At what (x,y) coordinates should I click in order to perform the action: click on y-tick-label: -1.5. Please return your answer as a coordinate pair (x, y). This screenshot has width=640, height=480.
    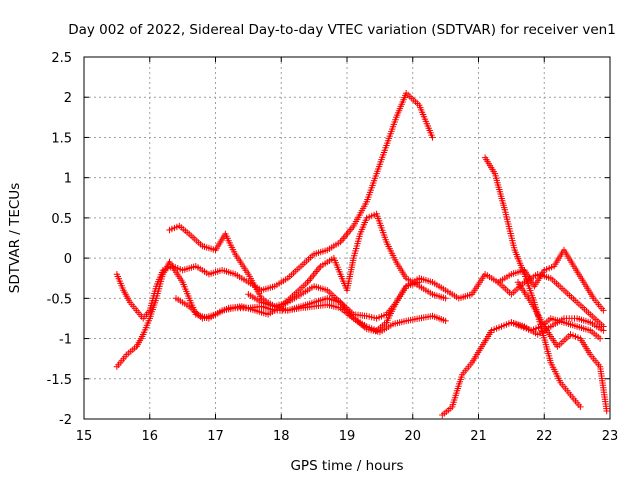
    Looking at the image, I should click on (59, 380).